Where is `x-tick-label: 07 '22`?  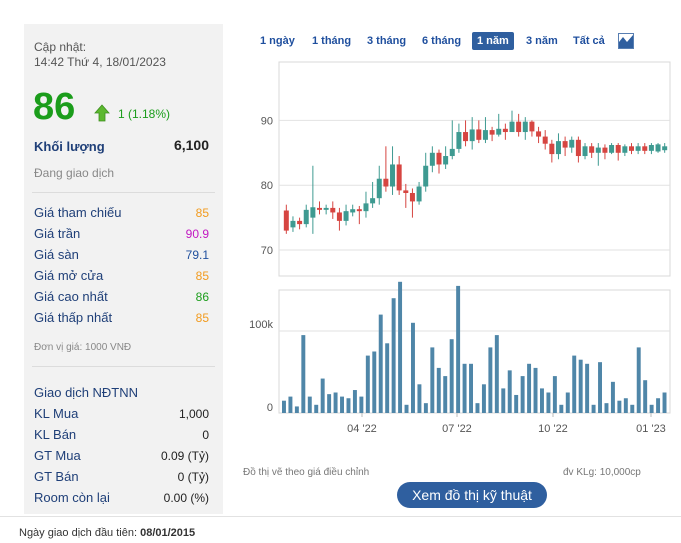
x-tick-label: 07 '22 is located at coordinates (457, 429).